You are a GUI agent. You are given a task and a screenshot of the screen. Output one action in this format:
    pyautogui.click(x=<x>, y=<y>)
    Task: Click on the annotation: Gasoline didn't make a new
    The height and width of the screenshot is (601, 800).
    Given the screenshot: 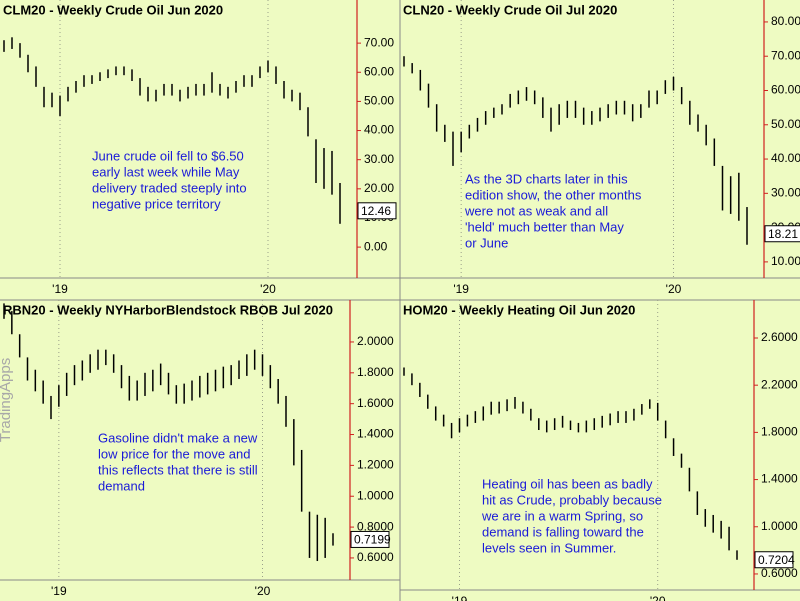 What is the action you would take?
    pyautogui.click(x=178, y=437)
    